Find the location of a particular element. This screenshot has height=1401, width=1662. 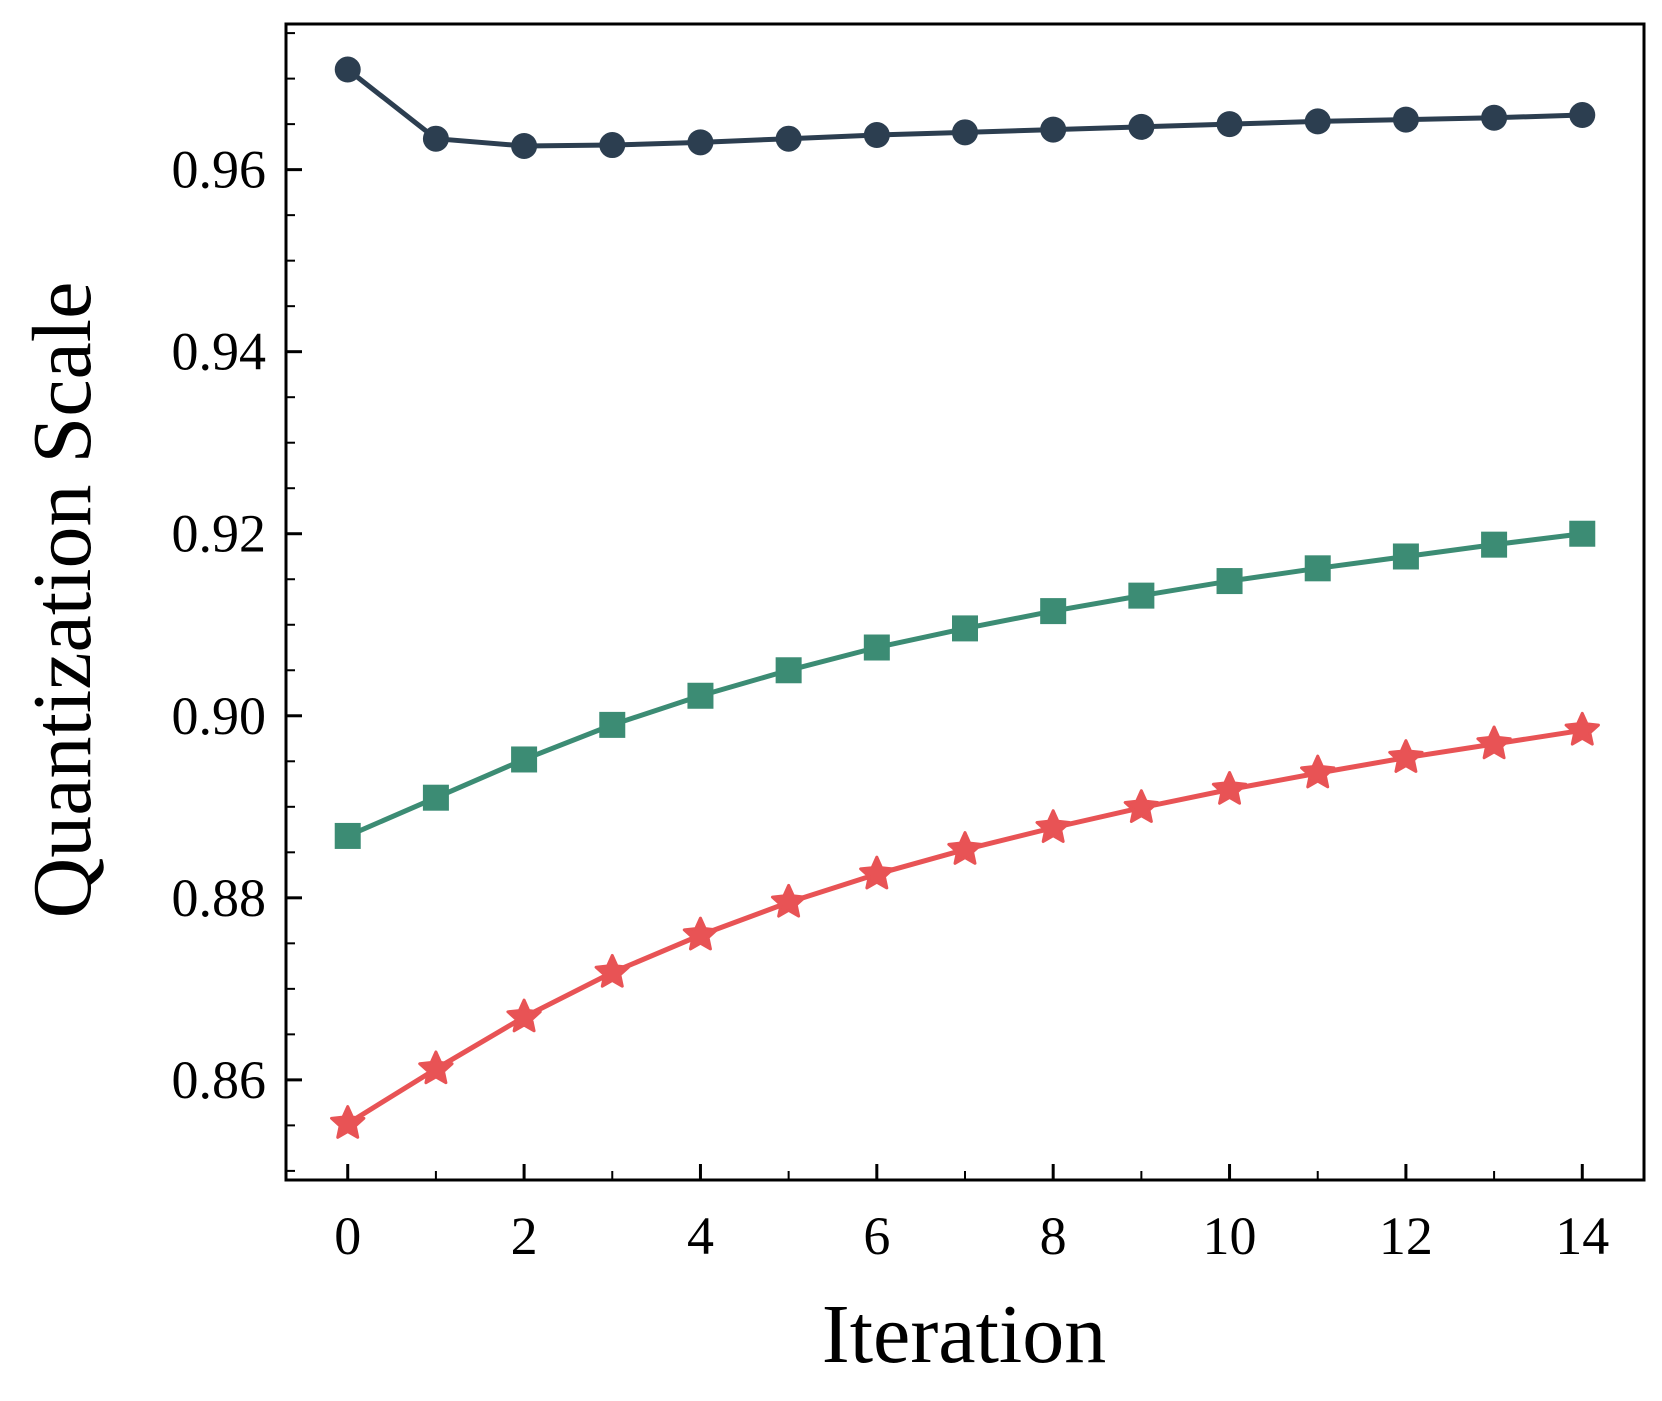

x-tick-label: 4 is located at coordinates (700, 1236).